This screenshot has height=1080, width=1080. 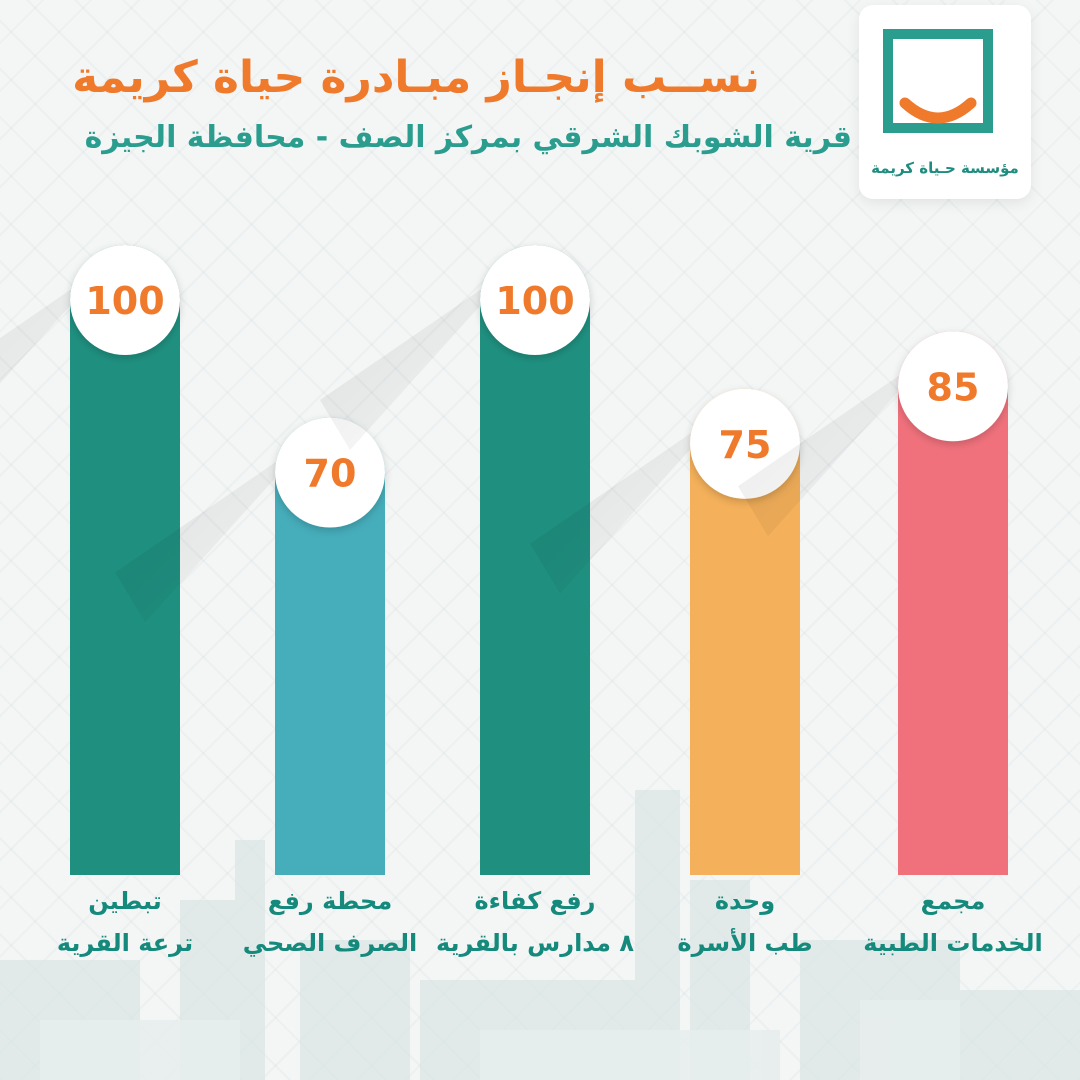 I want to click on category-label-line2: الصرف الصحي, so click(x=330, y=943).